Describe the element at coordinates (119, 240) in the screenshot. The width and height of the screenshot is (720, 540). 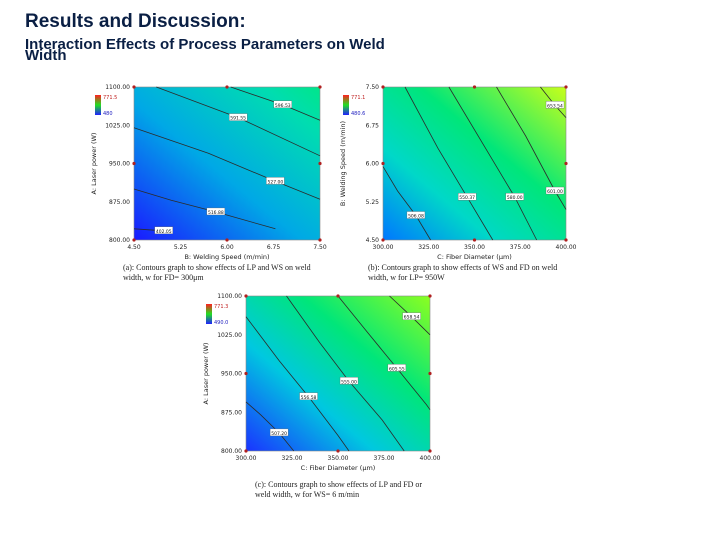
I see `y-tick-a-0: 800.00` at that location.